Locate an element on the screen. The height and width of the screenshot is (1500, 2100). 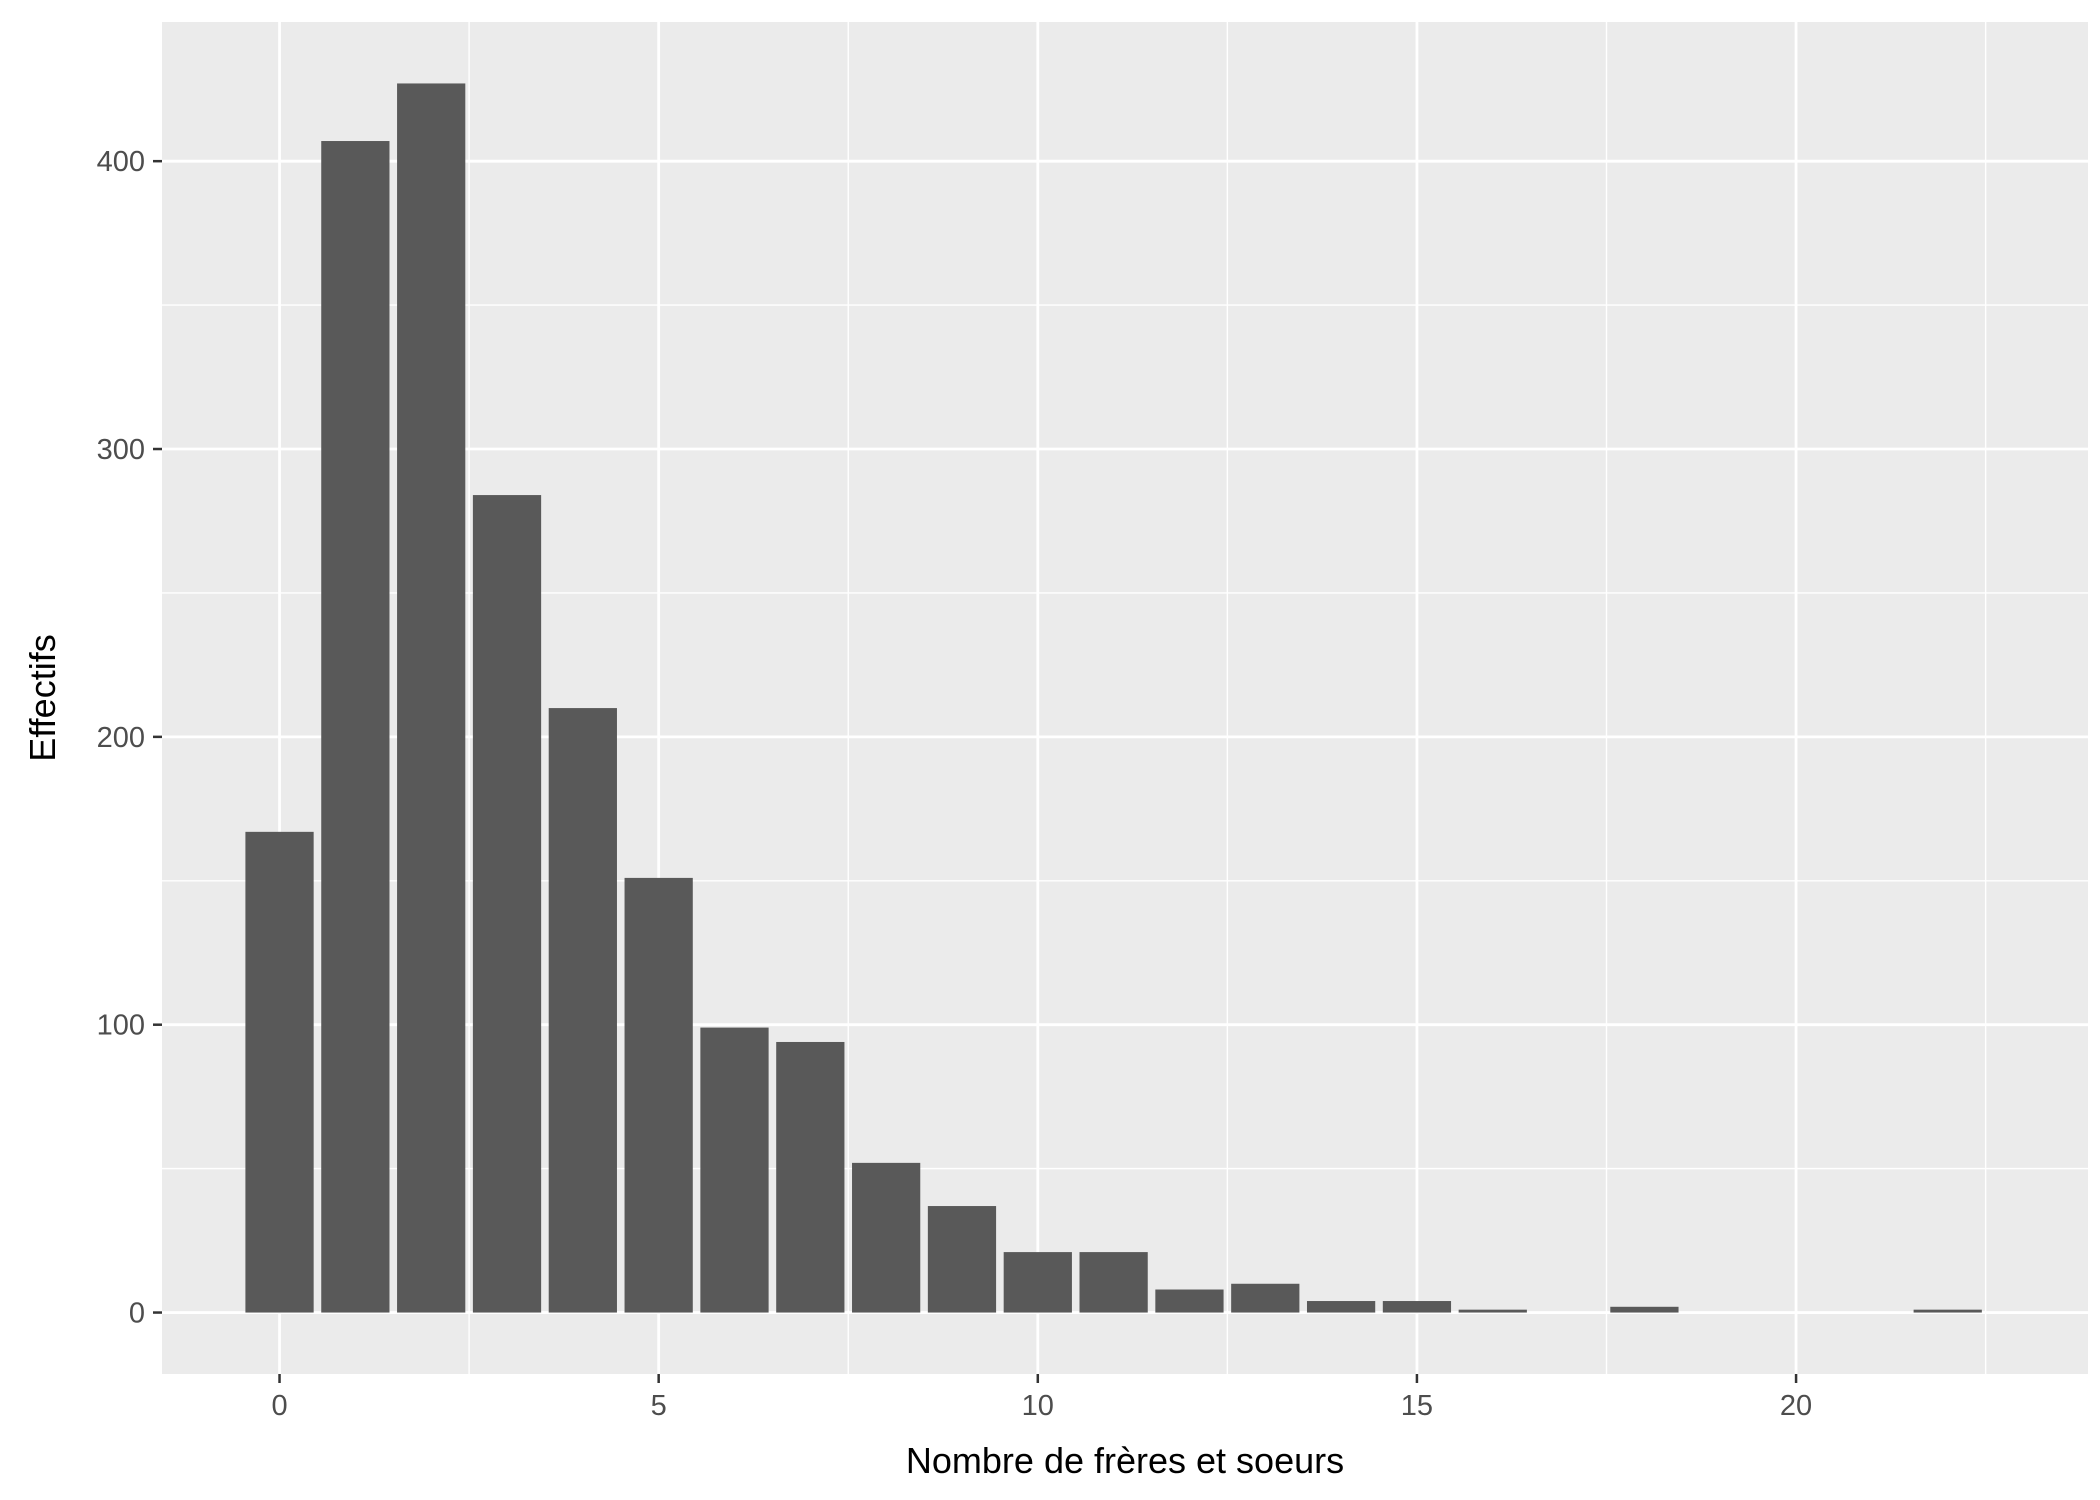
y-tick-label: 100 is located at coordinates (121, 1026).